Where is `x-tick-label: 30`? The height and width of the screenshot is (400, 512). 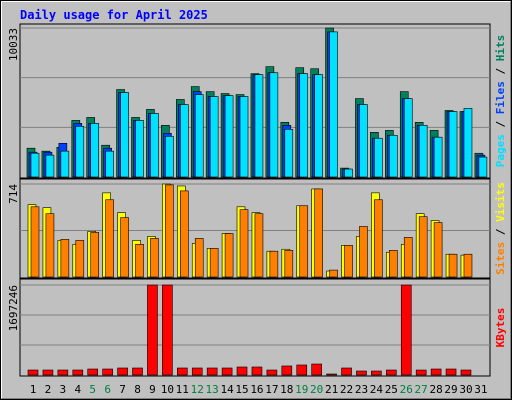 x-tick-label: 30 is located at coordinates (465, 389).